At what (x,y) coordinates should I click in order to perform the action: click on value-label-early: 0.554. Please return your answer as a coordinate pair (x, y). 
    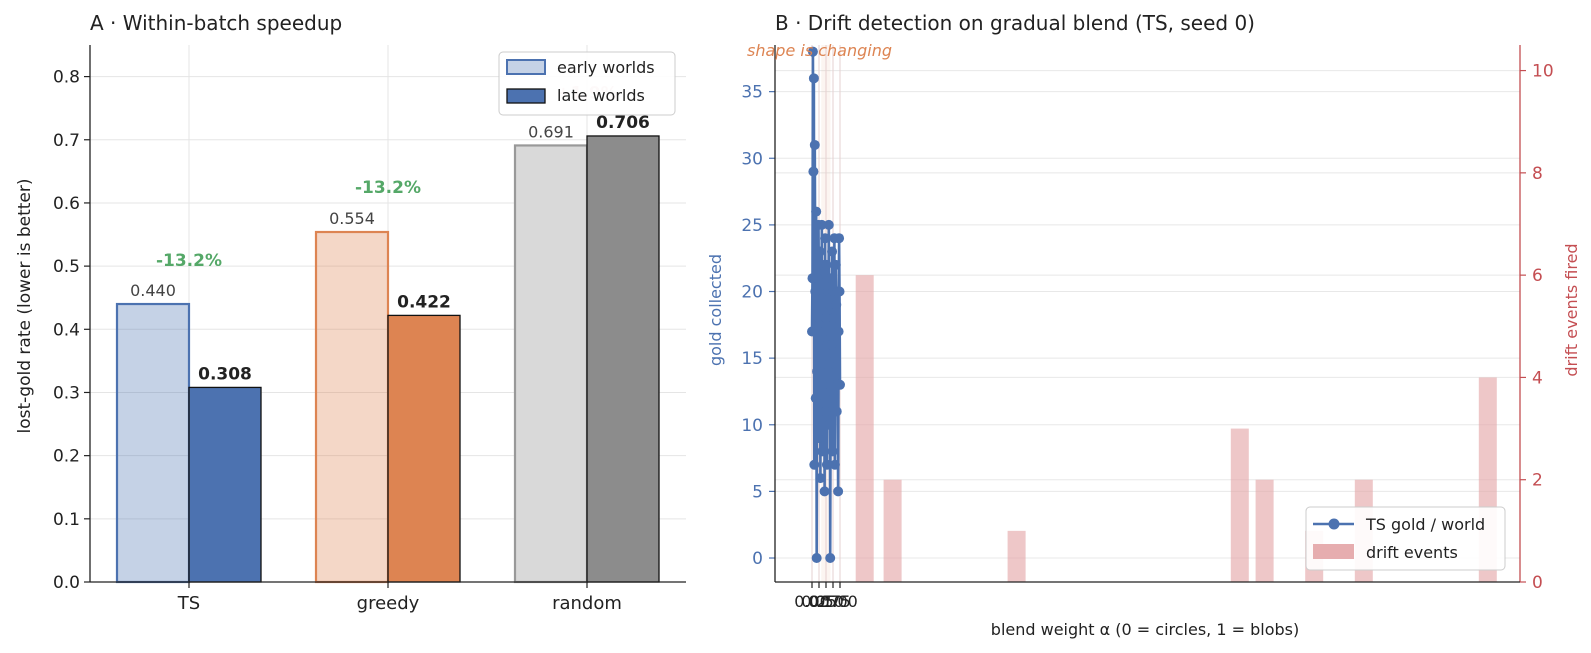
    Looking at the image, I should click on (352, 218).